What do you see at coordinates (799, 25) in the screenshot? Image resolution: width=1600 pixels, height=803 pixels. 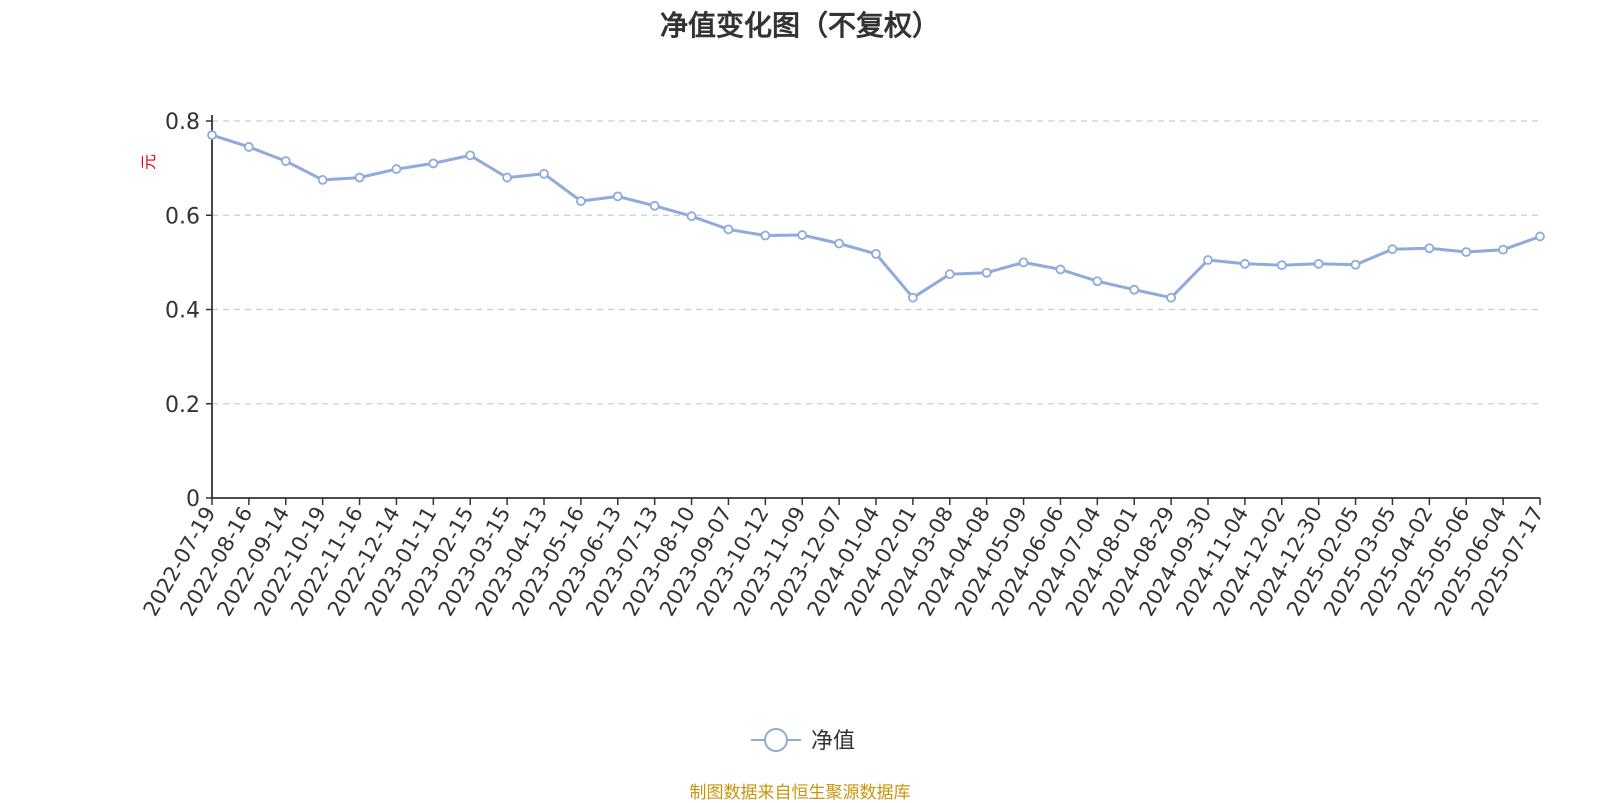 I see `chart-title: 净值变化图（不复权）` at bounding box center [799, 25].